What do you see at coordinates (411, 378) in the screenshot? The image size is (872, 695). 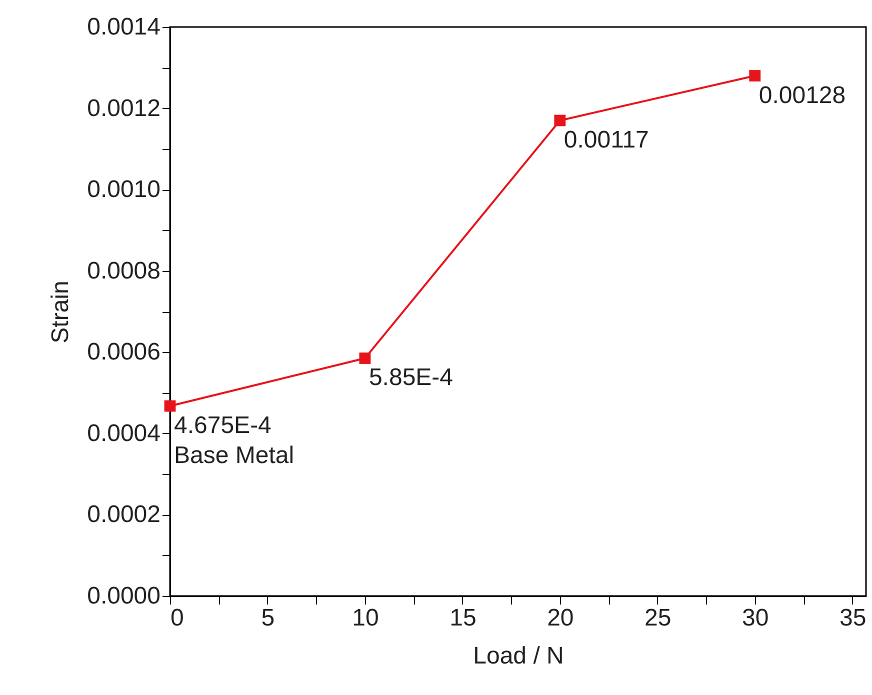 I see `data-label: 5.85E-4` at bounding box center [411, 378].